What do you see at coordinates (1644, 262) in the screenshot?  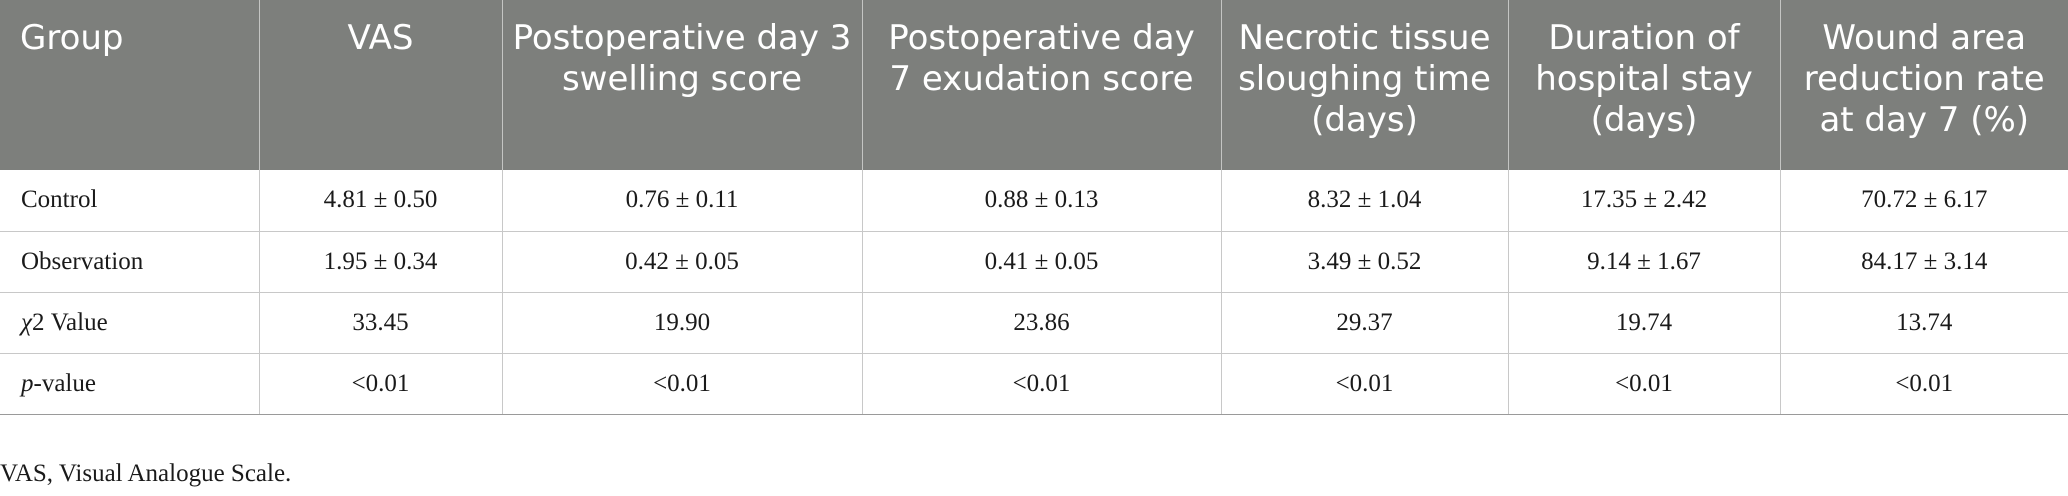 I see `table-cell: 9.14 ± 1.67` at bounding box center [1644, 262].